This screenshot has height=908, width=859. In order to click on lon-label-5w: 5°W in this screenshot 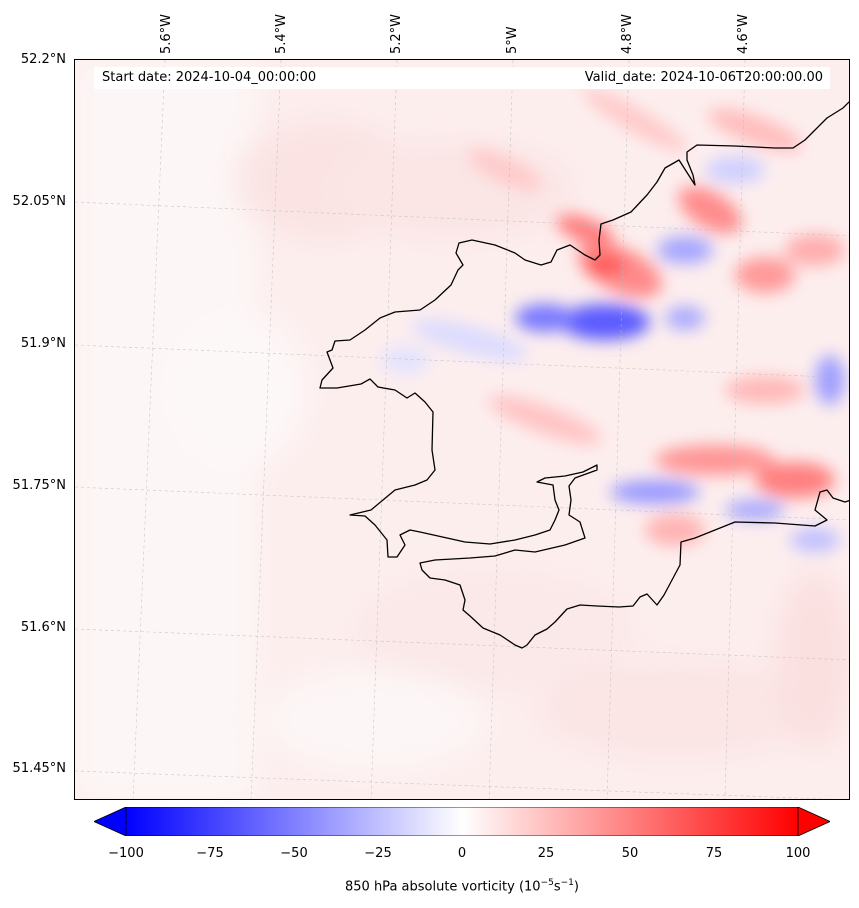, I will do `click(512, 40)`.